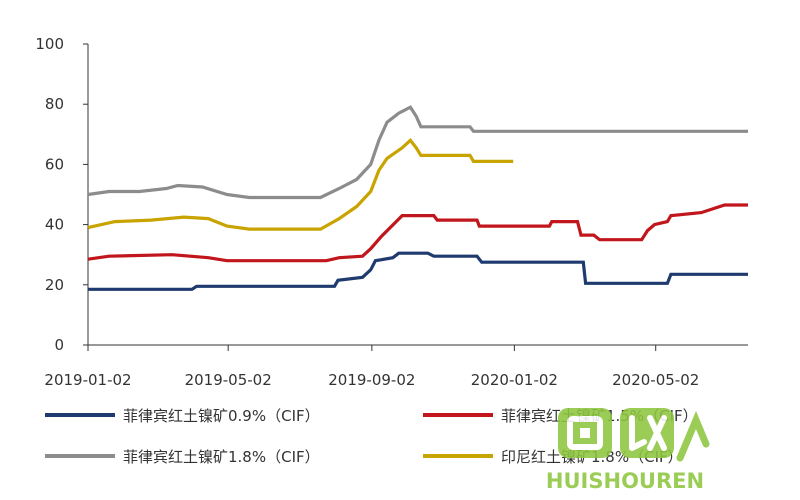 The image size is (800, 500). I want to click on watermark-brand-text: HUISHOUREN, so click(625, 481).